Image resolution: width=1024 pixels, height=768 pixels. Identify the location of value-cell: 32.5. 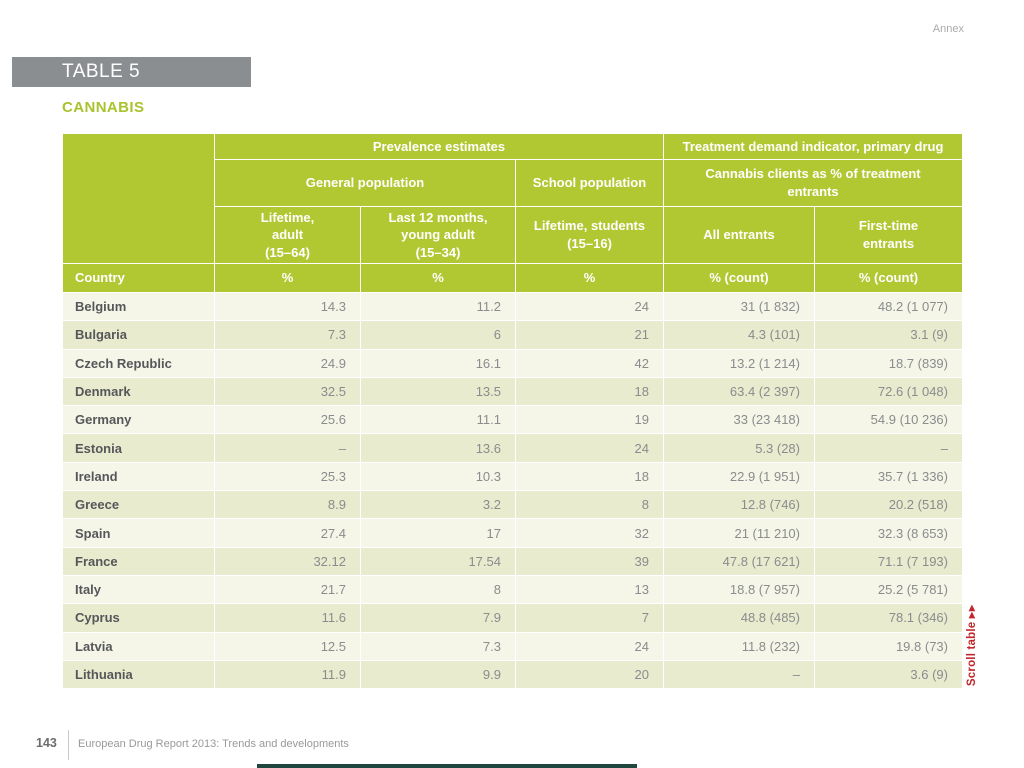
(287, 391).